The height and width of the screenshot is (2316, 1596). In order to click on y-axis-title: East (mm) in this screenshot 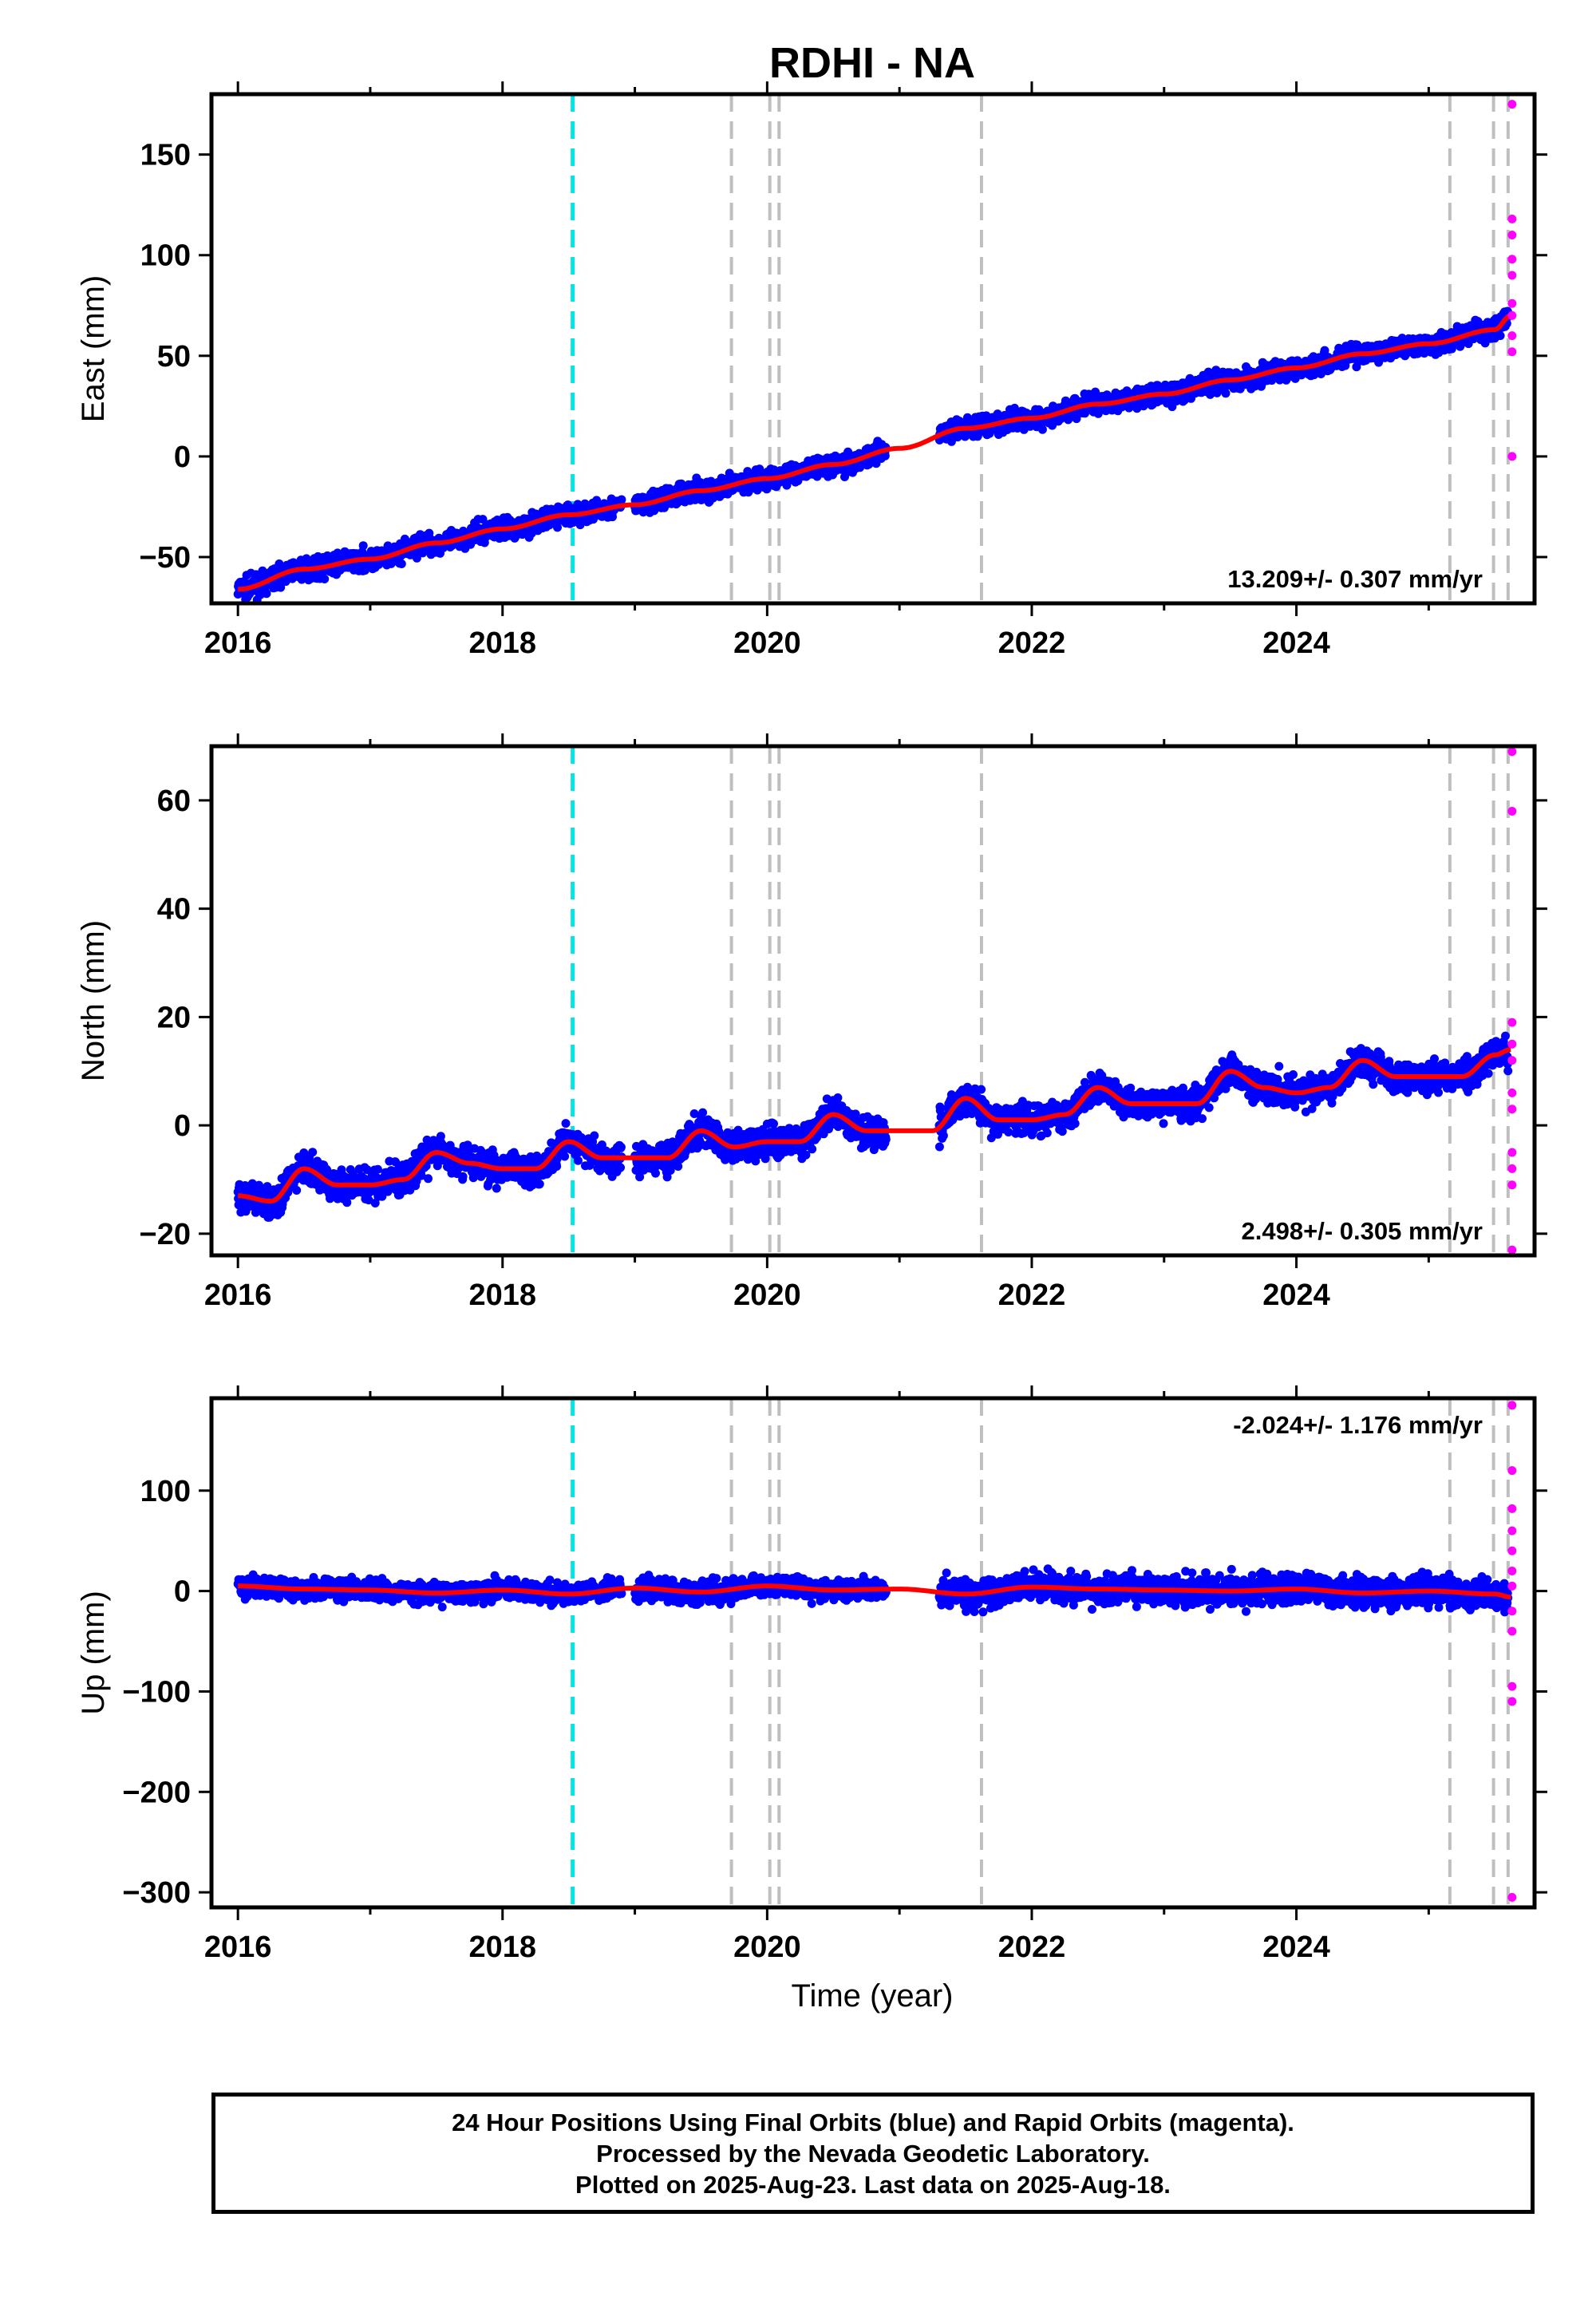, I will do `click(93, 348)`.